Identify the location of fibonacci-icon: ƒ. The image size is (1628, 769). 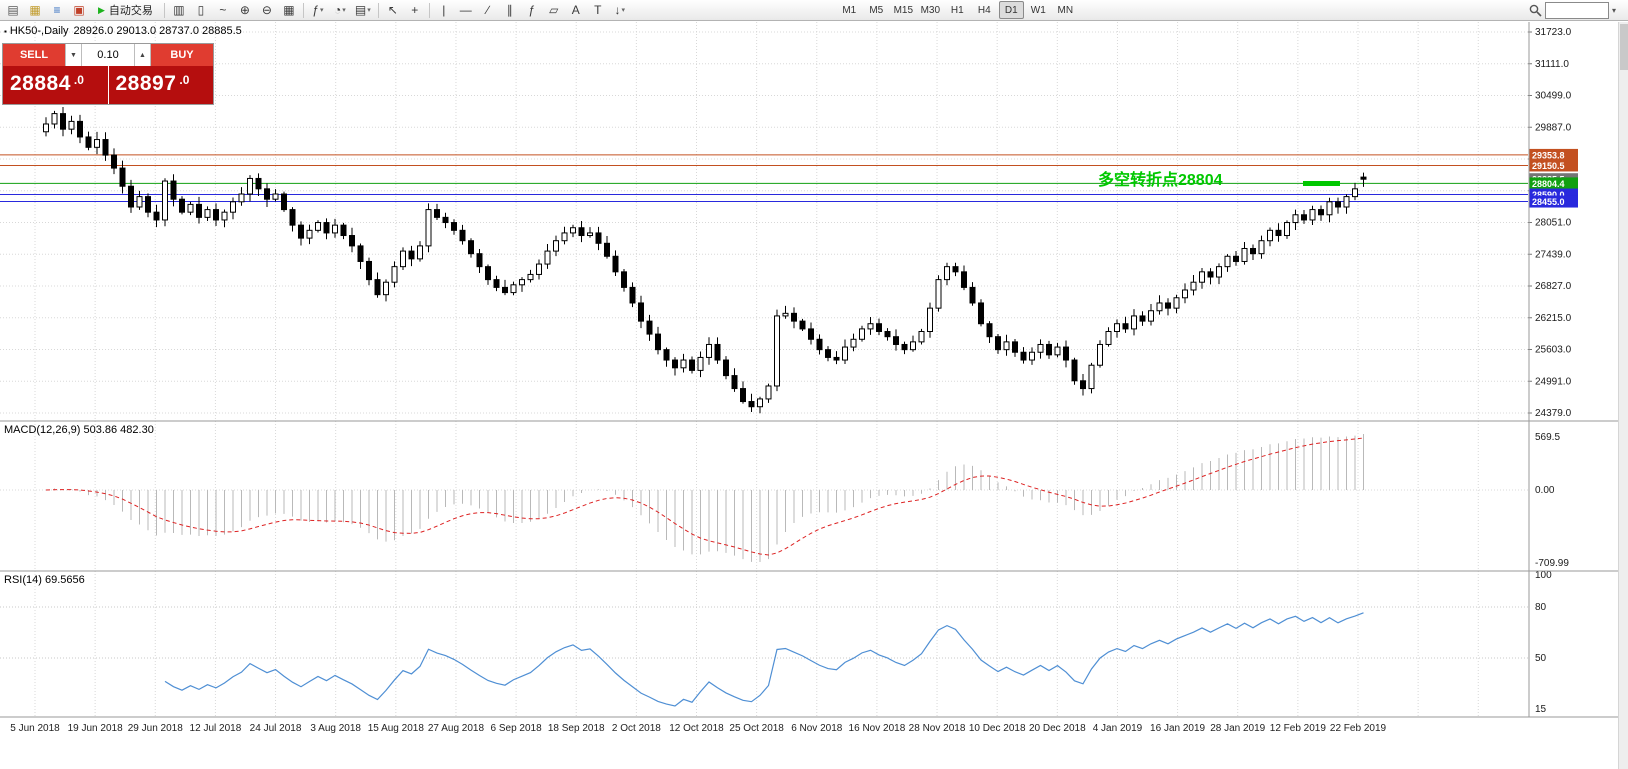
(532, 10).